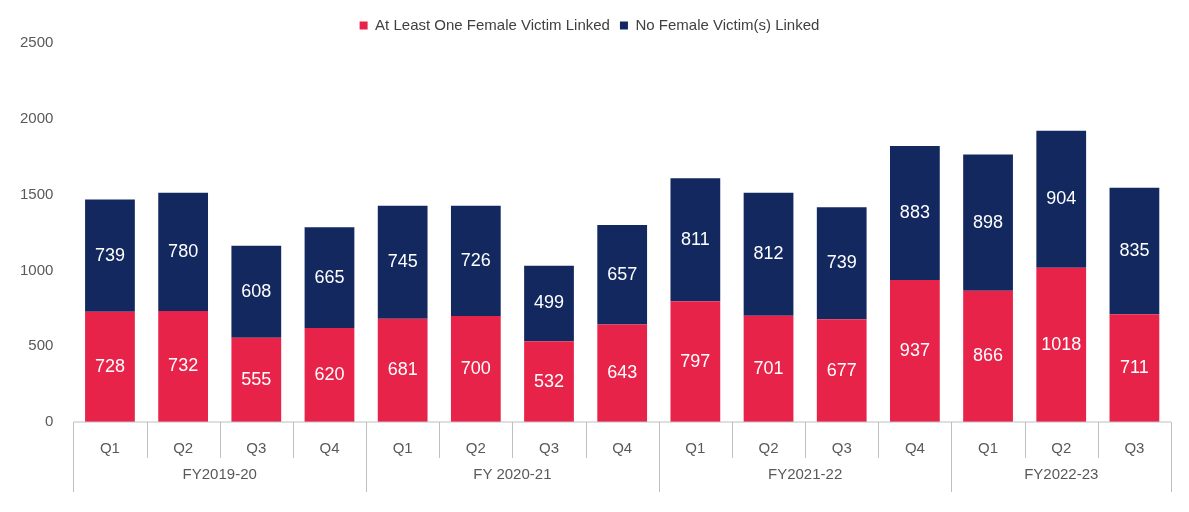 The height and width of the screenshot is (512, 1189). I want to click on y-tick-label: 1500, so click(36, 193).